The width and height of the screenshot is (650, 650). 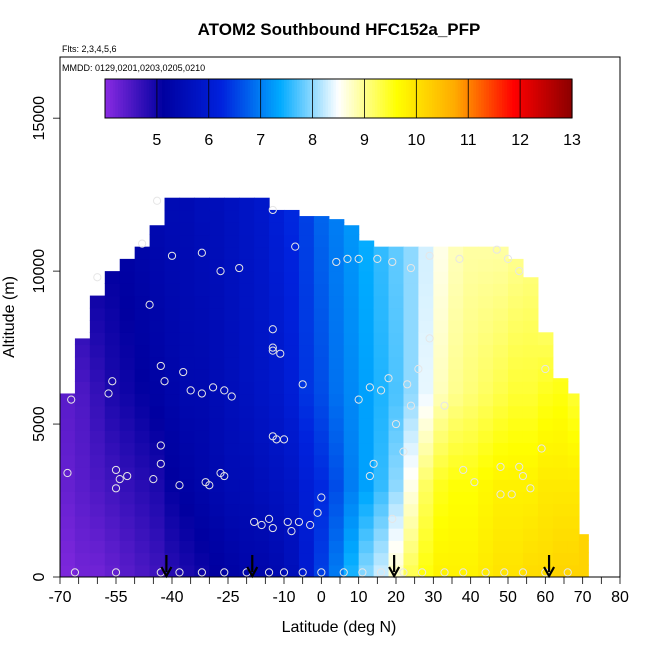 What do you see at coordinates (520, 140) in the screenshot?
I see `colorbar-tick-label: 12` at bounding box center [520, 140].